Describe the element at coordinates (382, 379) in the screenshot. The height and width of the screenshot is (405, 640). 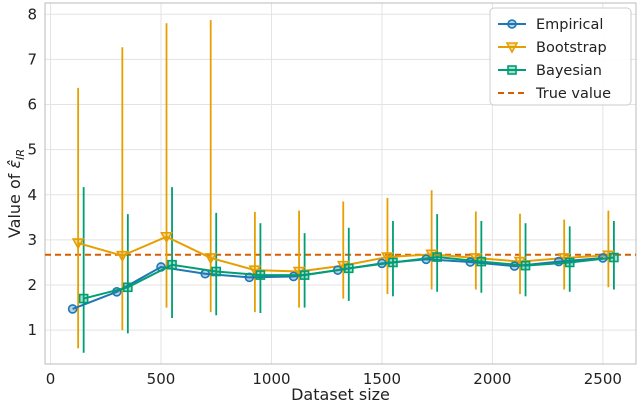
I see `x-tick-label: 1500` at that location.